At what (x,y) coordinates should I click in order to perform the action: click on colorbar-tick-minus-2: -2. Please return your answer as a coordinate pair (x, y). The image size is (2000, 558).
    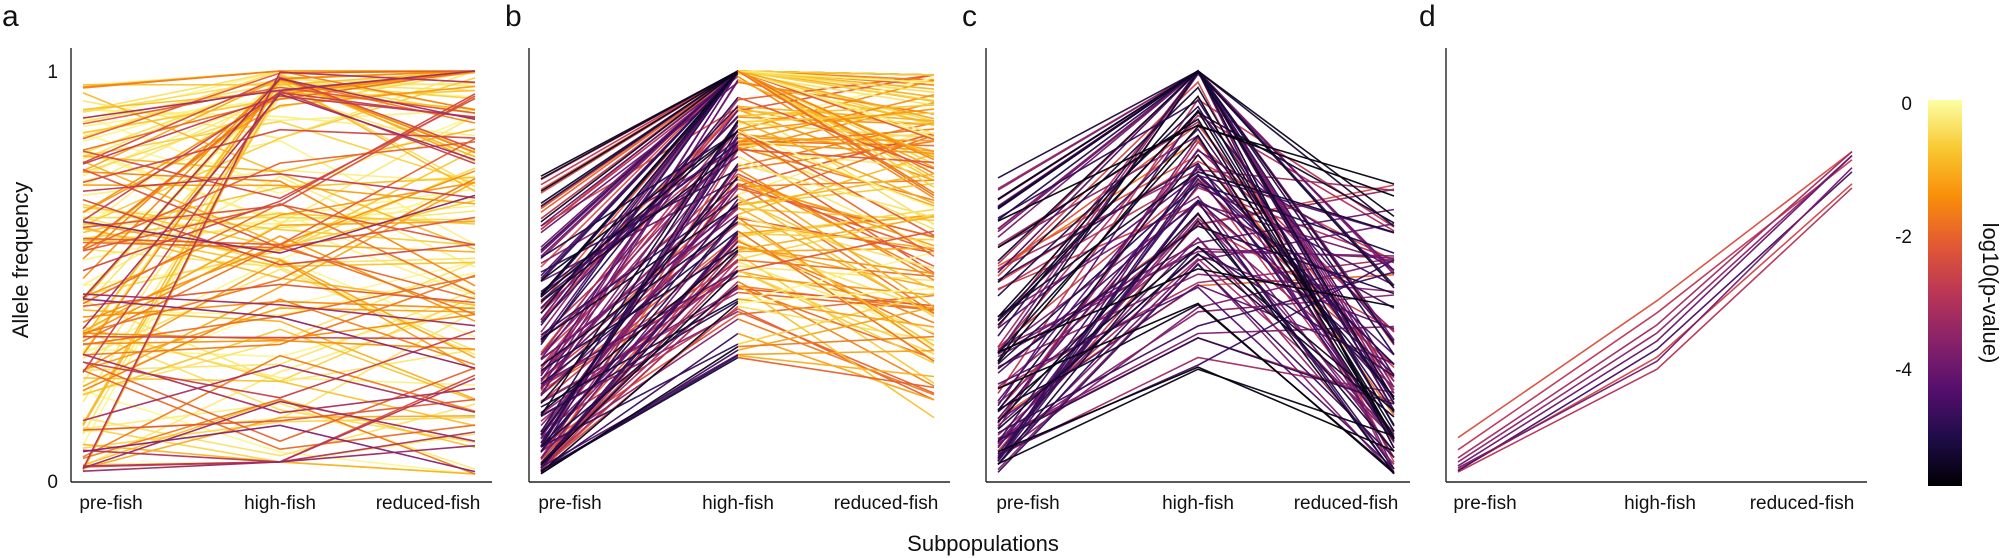
    Looking at the image, I should click on (1903, 237).